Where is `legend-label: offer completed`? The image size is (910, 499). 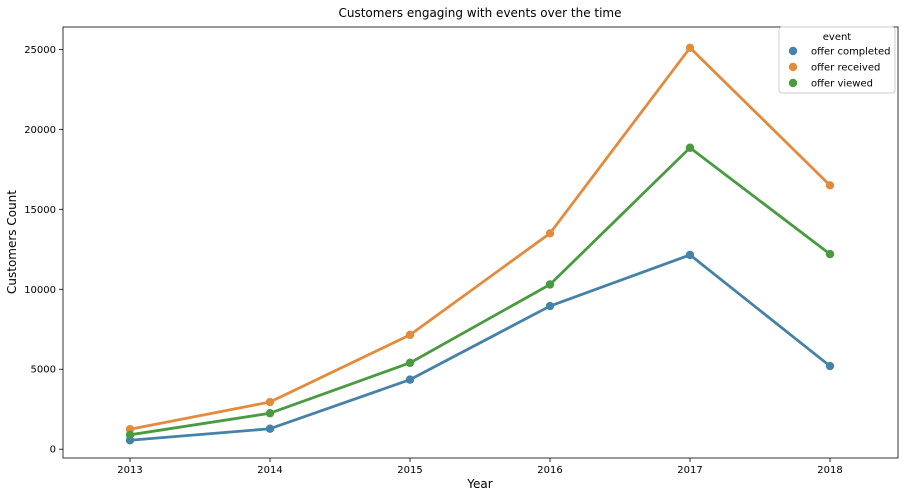
legend-label: offer completed is located at coordinates (851, 52).